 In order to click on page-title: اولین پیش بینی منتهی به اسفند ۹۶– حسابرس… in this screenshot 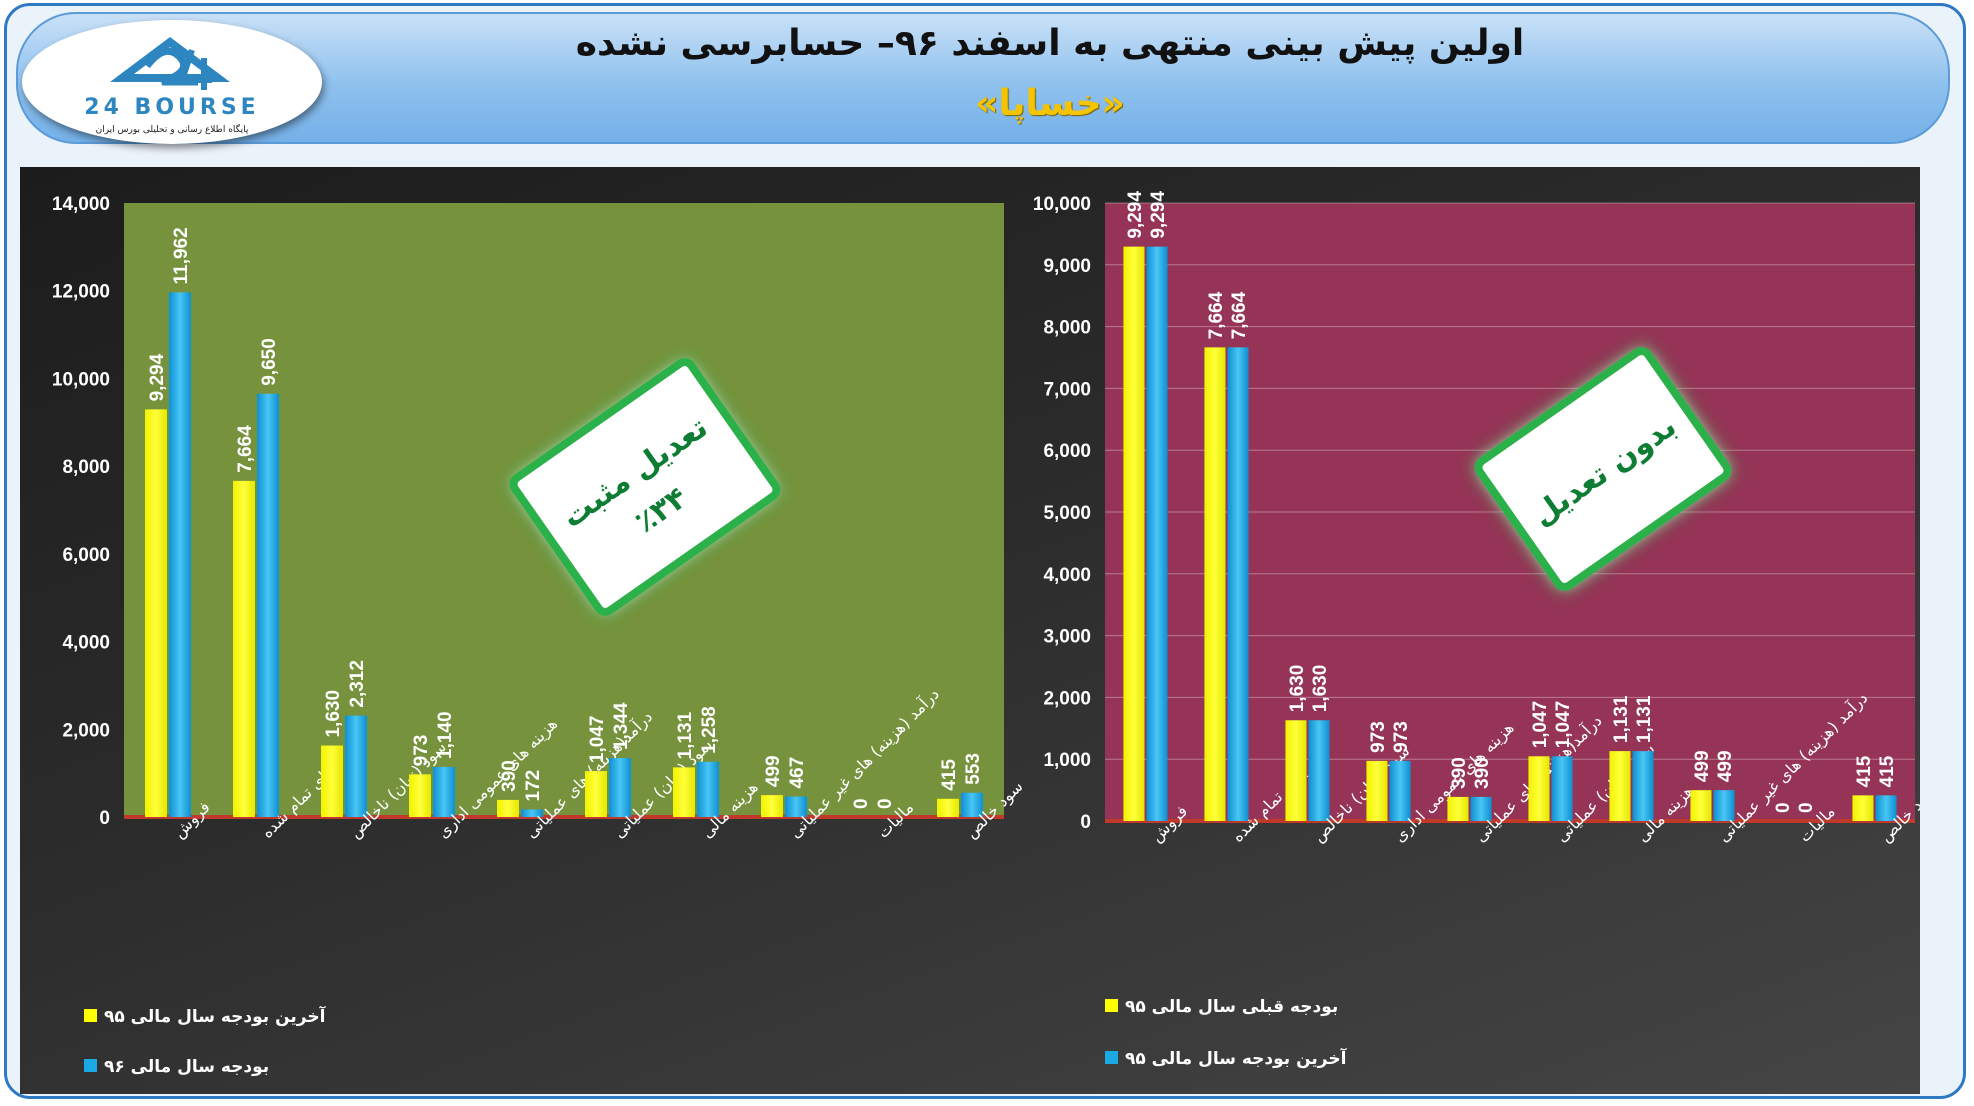, I will do `click(1050, 43)`.